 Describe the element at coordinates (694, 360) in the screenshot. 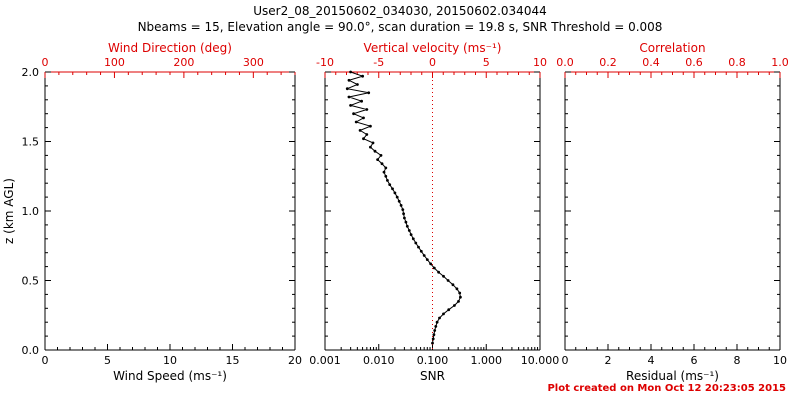

I see `svg-text: 6` at that location.